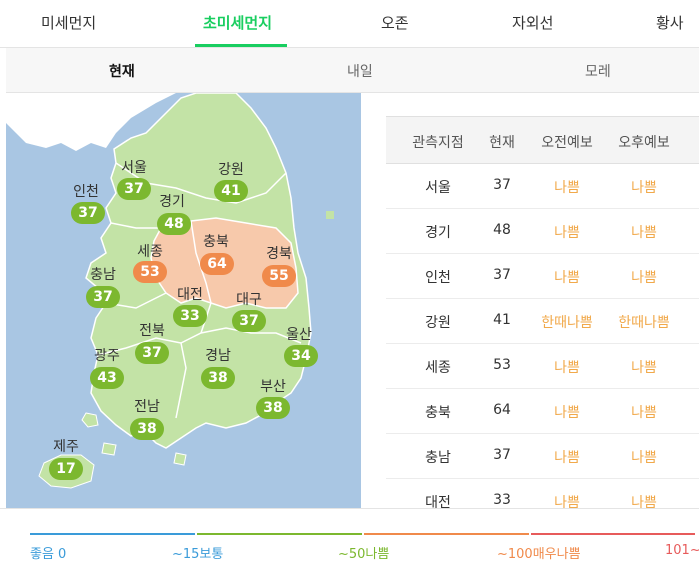  Describe the element at coordinates (279, 254) in the screenshot. I see `region-name-gyeongbuk: 경북` at that location.